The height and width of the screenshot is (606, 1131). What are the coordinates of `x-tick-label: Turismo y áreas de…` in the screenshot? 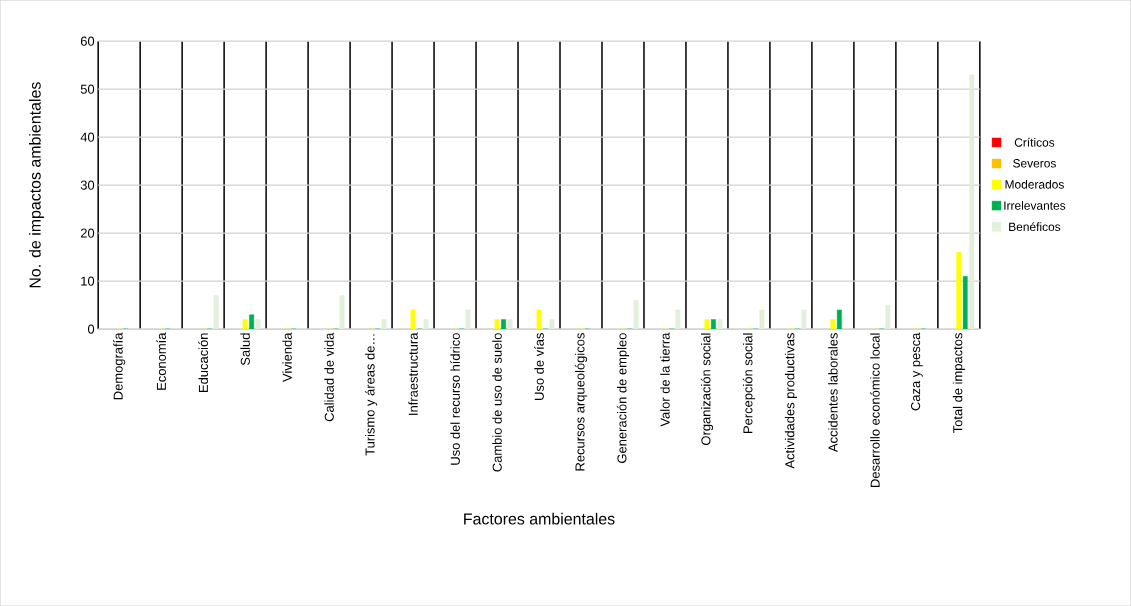 It's located at (371, 395).